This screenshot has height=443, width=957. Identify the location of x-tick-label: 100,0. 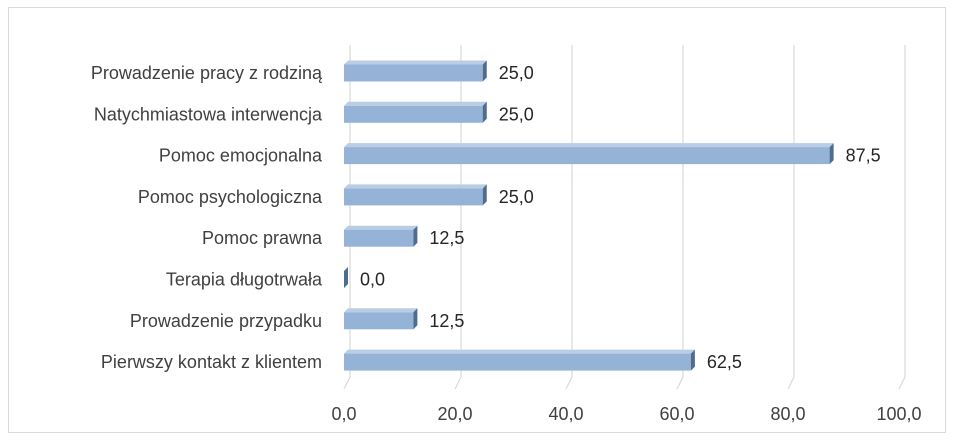
(898, 414).